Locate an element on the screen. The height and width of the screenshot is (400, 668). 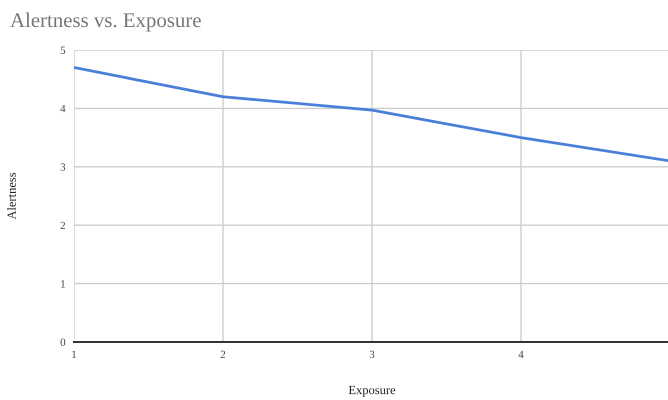
x-tick-label: 4 is located at coordinates (521, 354).